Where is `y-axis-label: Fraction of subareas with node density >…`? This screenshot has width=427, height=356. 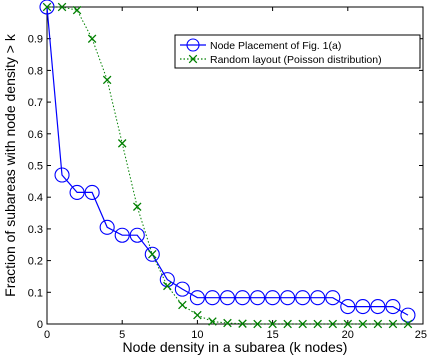 y-axis-label: Fraction of subareas with node density >… is located at coordinates (10, 165).